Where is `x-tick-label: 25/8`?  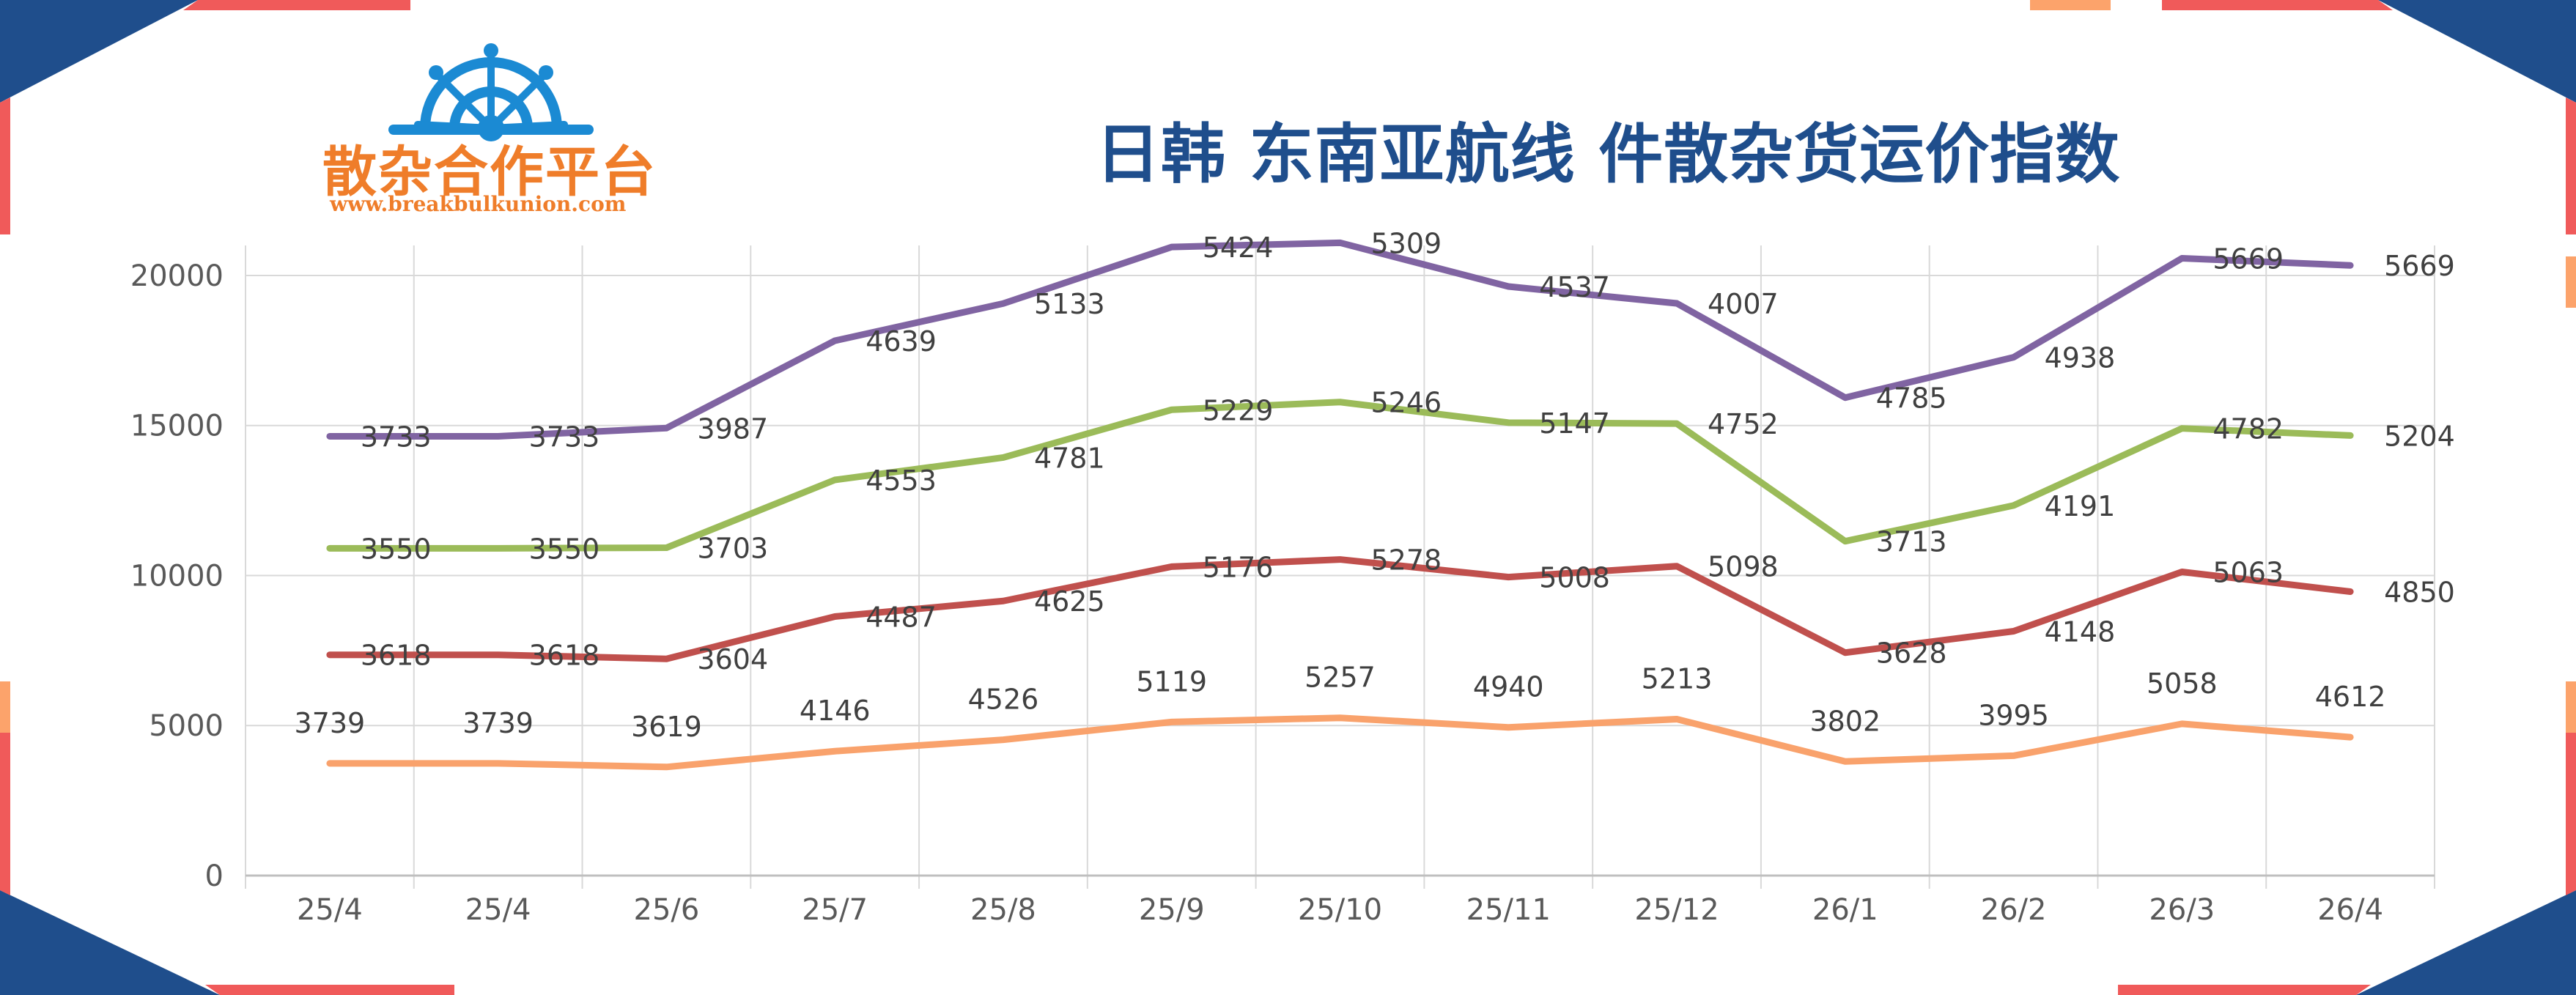 x-tick-label: 25/8 is located at coordinates (1003, 910).